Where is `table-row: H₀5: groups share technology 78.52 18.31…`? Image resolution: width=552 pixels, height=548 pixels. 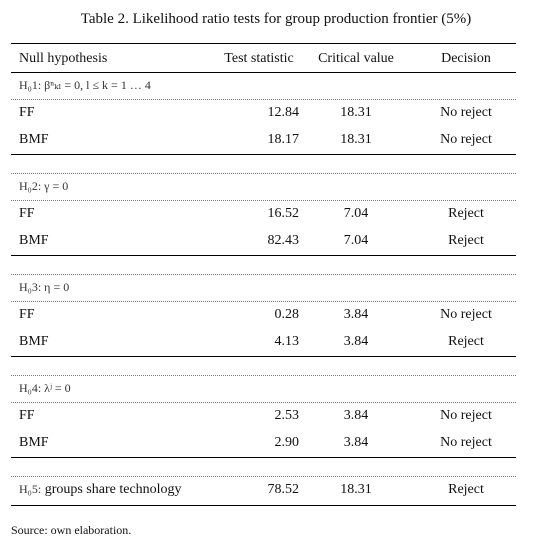
table-row: H₀5: groups share technology 78.52 18.31… is located at coordinates (263, 491).